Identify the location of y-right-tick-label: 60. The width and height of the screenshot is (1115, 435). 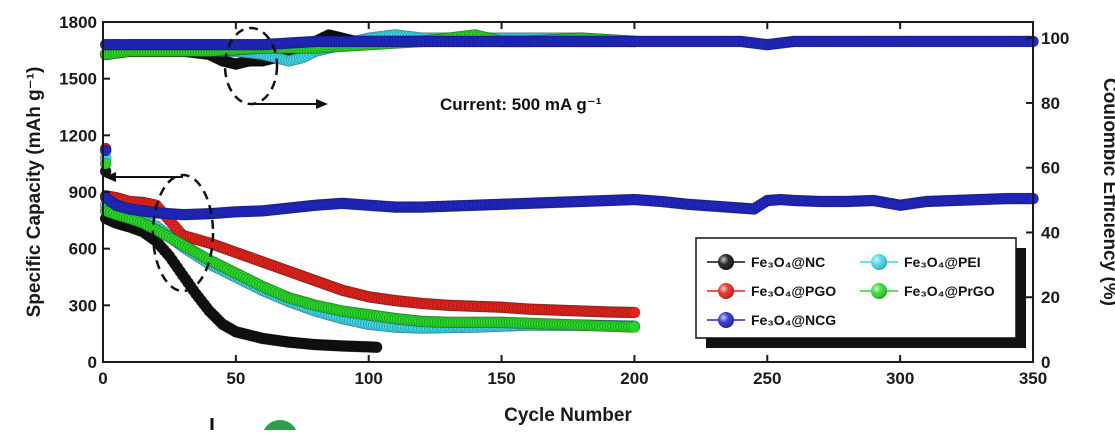
(1050, 168).